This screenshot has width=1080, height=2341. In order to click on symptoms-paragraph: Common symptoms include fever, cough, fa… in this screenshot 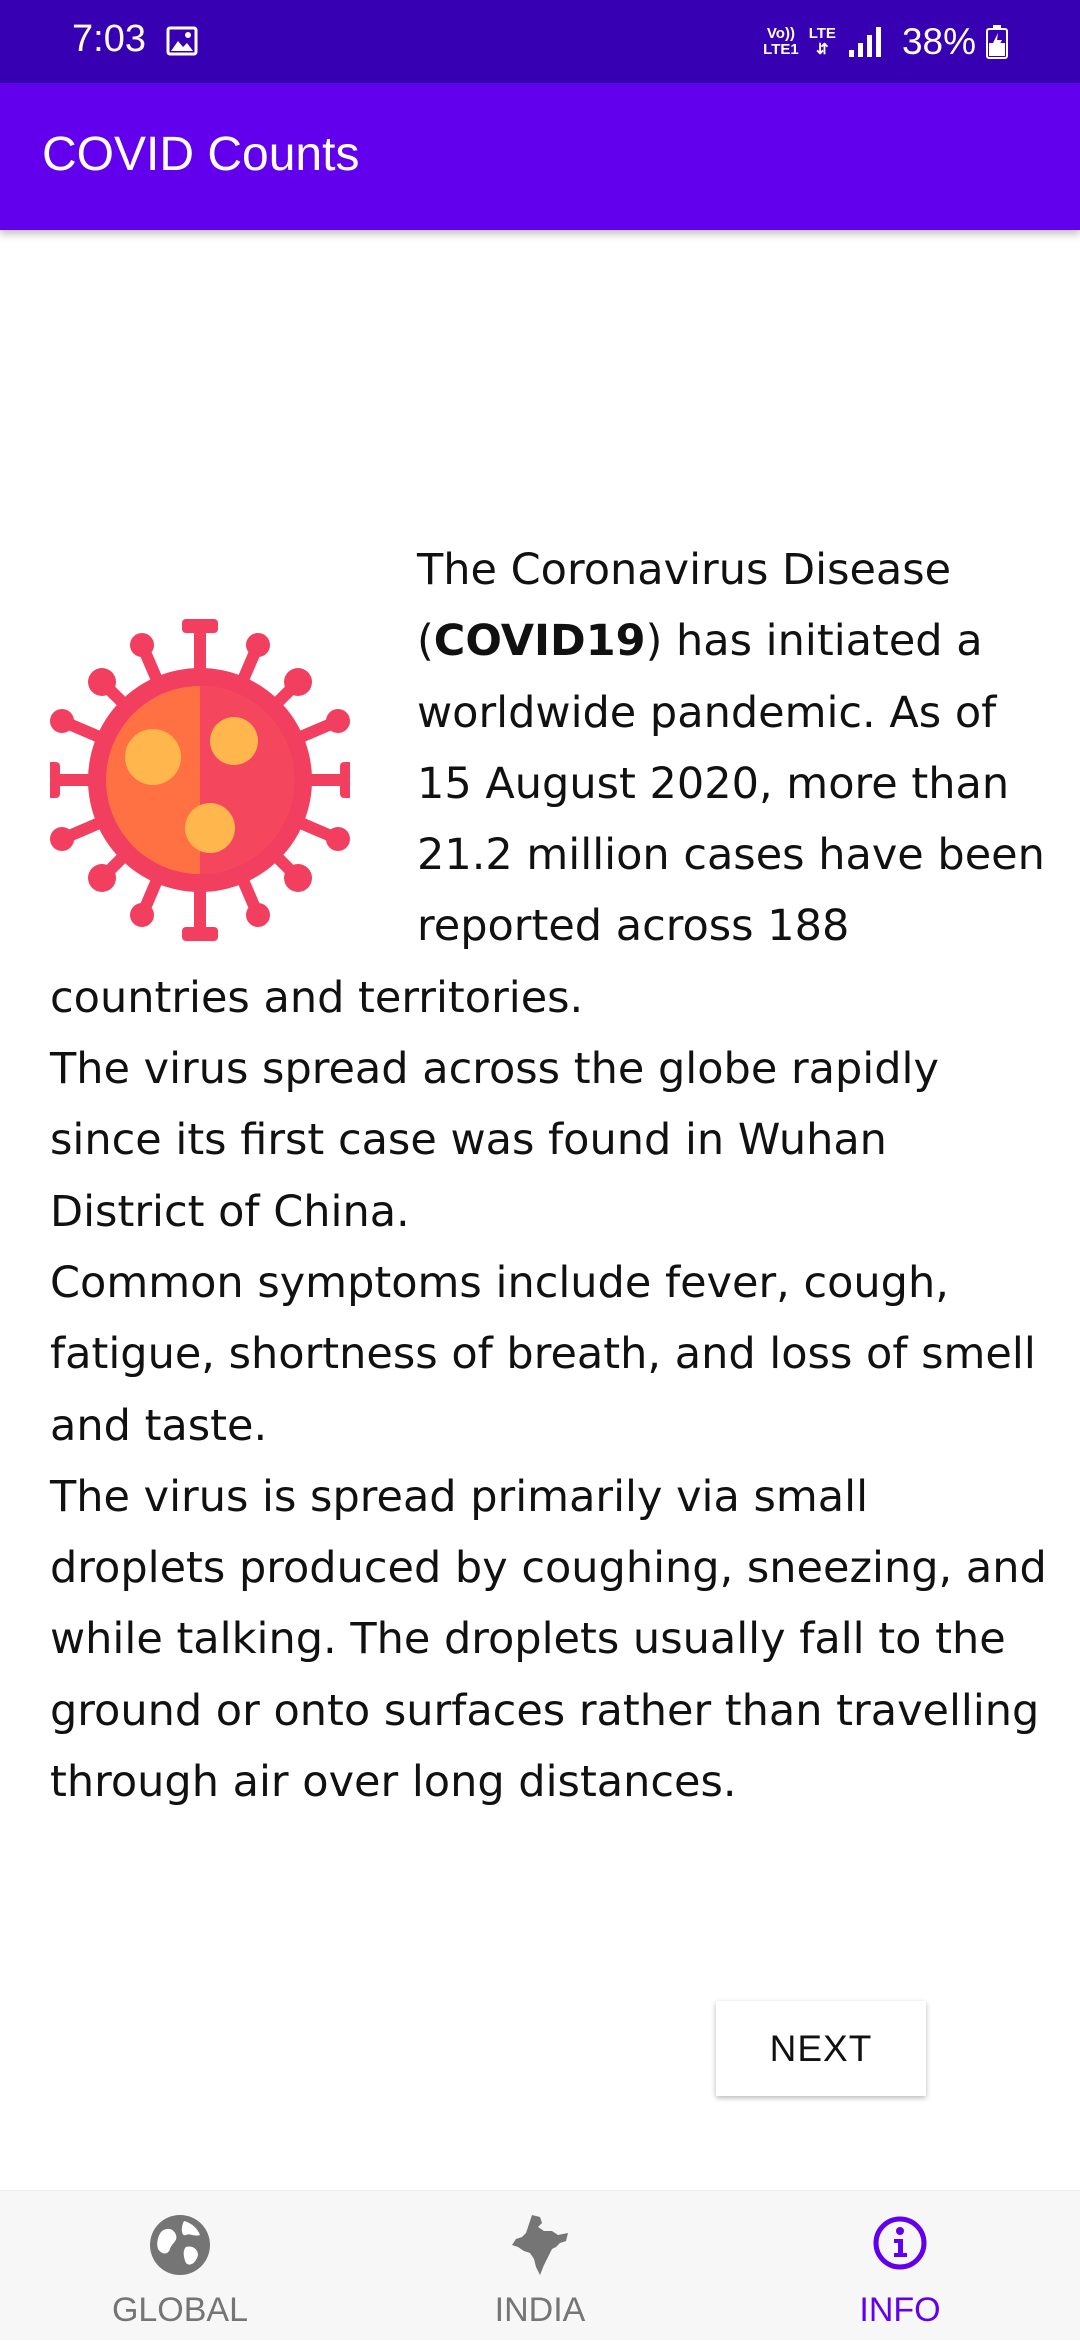, I will do `click(550, 1355)`.